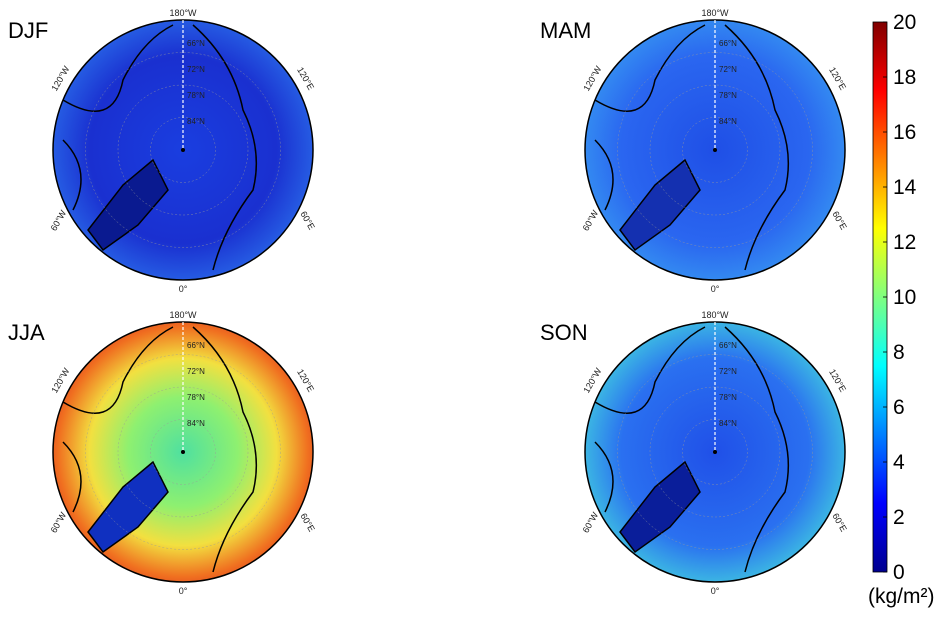 Image resolution: width=949 pixels, height=619 pixels. Describe the element at coordinates (899, 572) in the screenshot. I see `colorbar-tick-label: 0` at that location.